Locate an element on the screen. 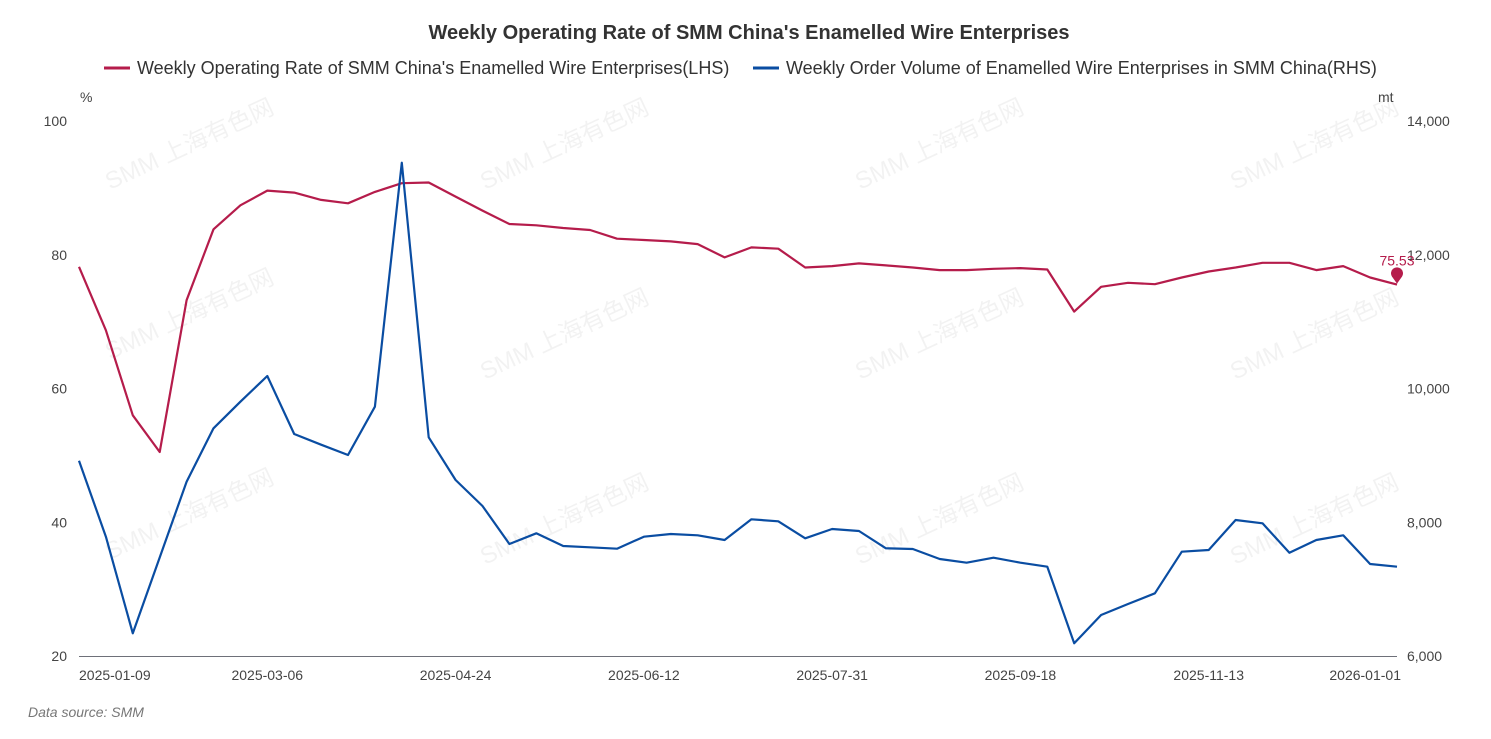 The width and height of the screenshot is (1491, 739). right-tick-label: 6,000 is located at coordinates (1424, 656).